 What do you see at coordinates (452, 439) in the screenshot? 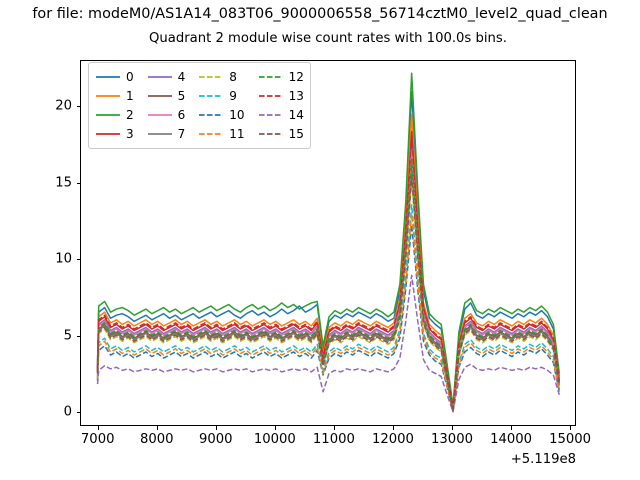
I see `x-tick-label: 13000` at bounding box center [452, 439].